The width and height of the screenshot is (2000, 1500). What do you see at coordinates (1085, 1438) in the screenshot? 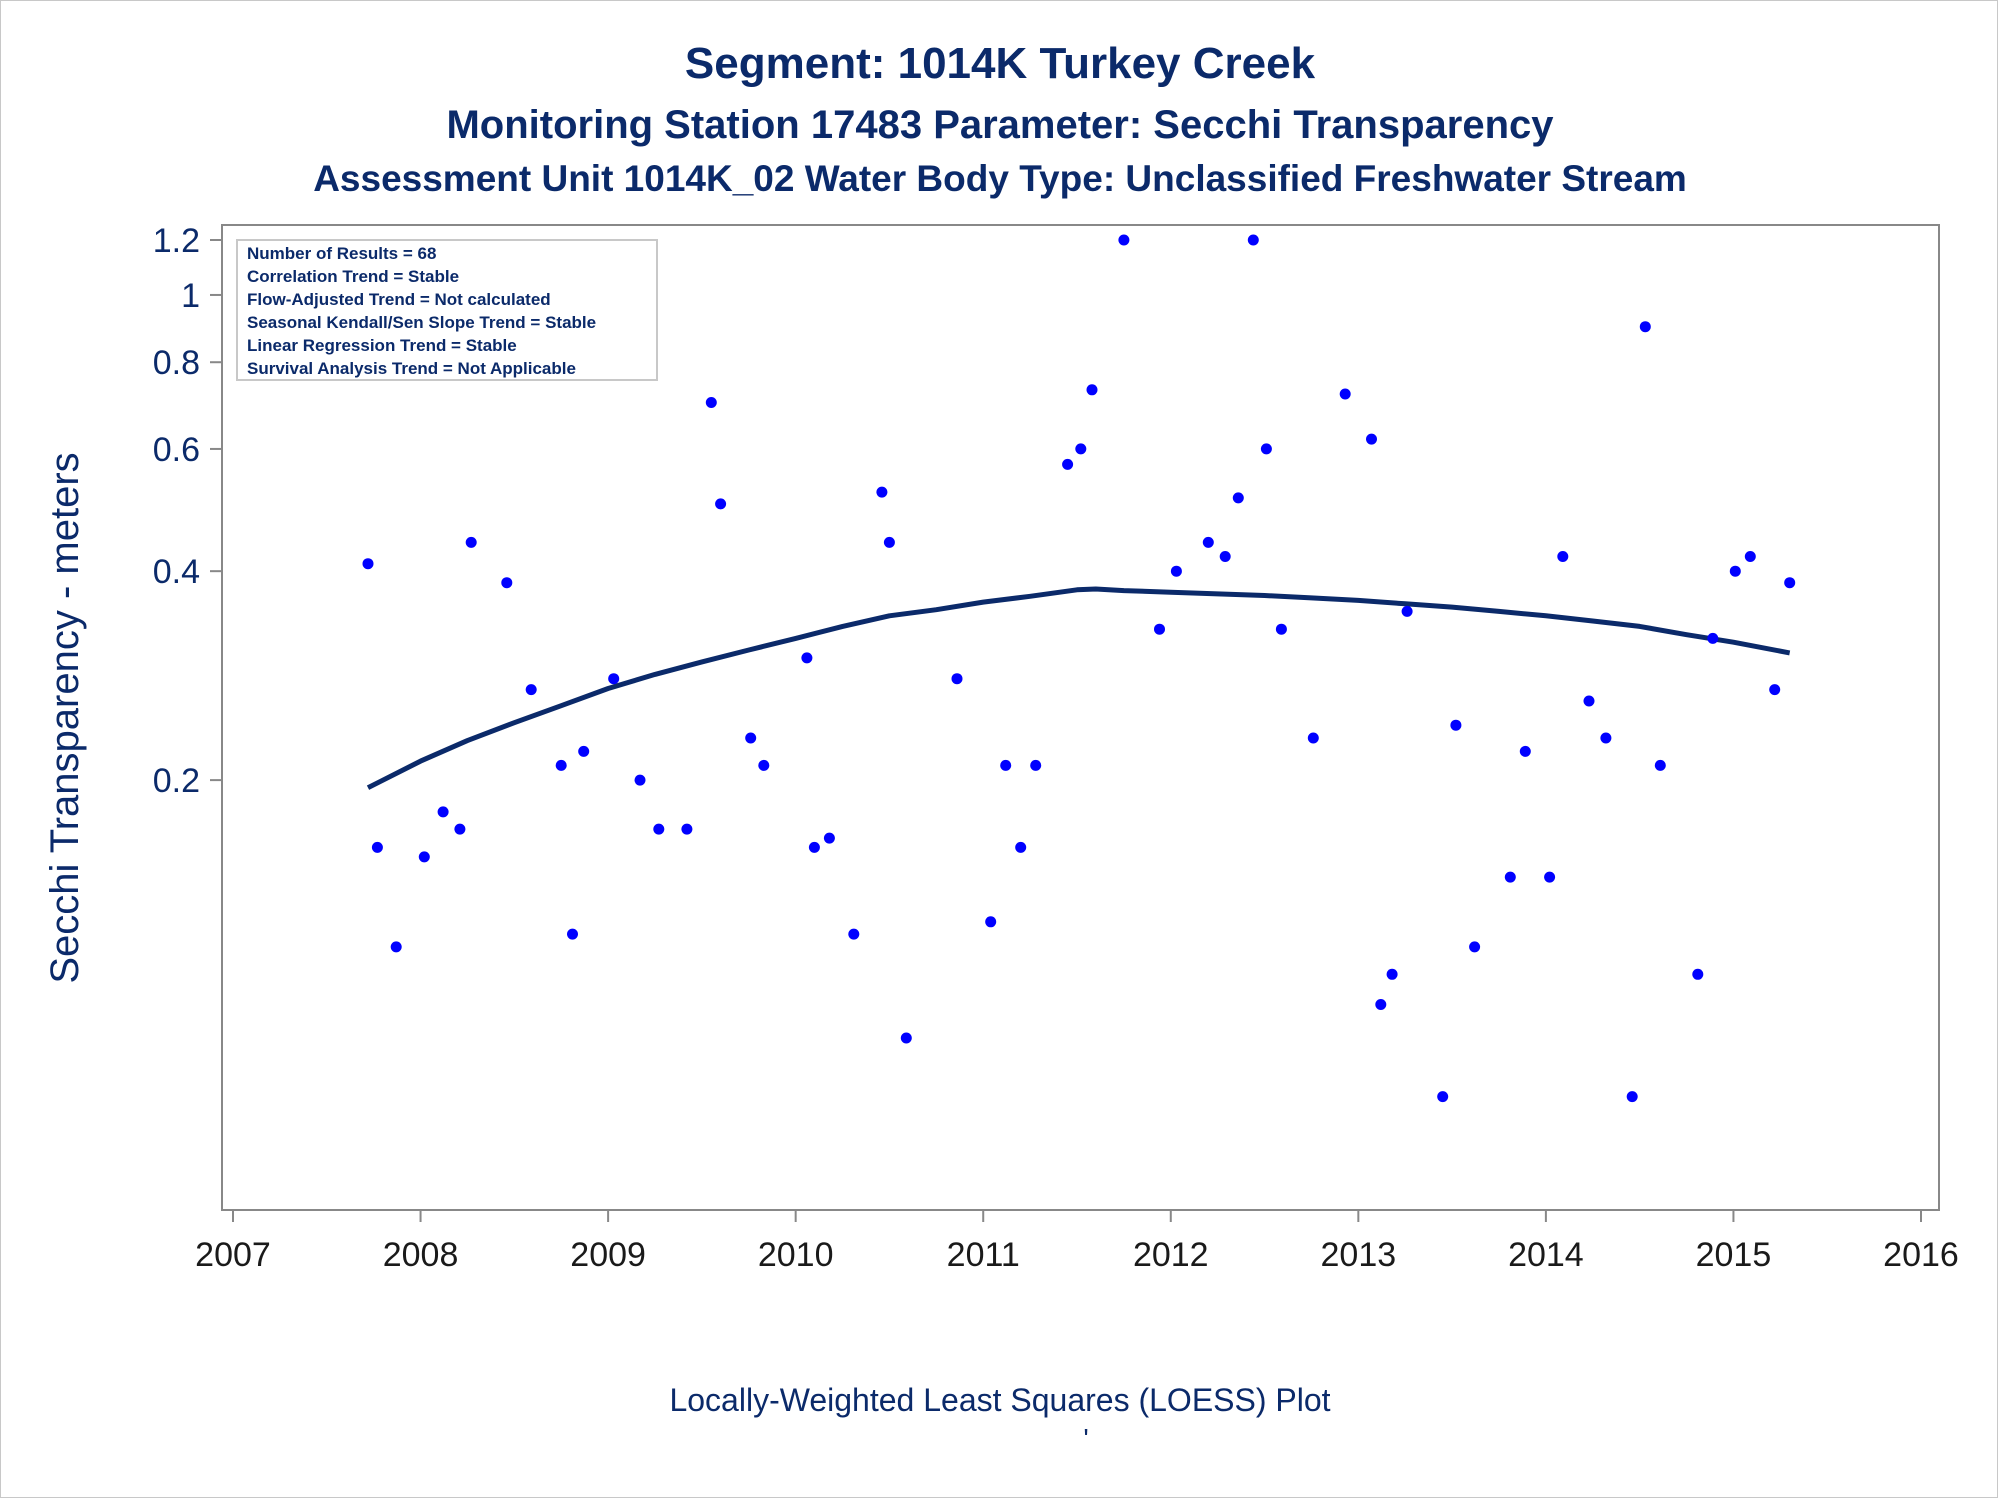
I see `footnote-mark: '` at bounding box center [1085, 1438].